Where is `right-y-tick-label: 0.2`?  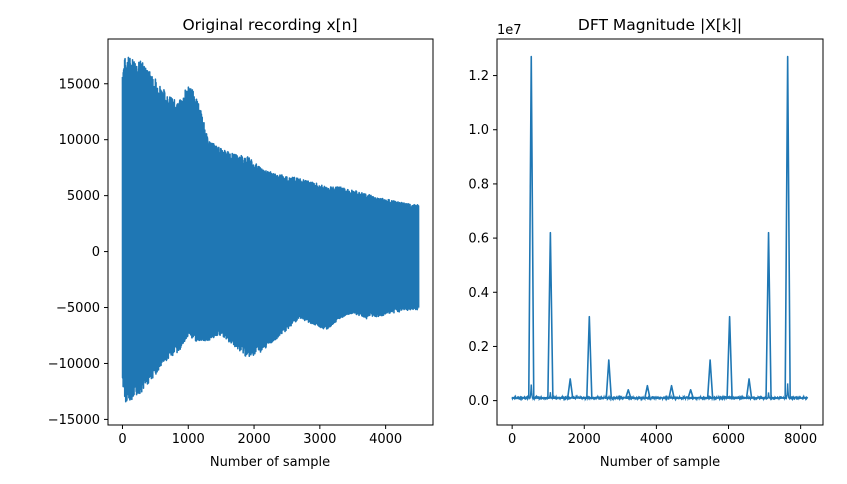
right-y-tick-label: 0.2 is located at coordinates (478, 347).